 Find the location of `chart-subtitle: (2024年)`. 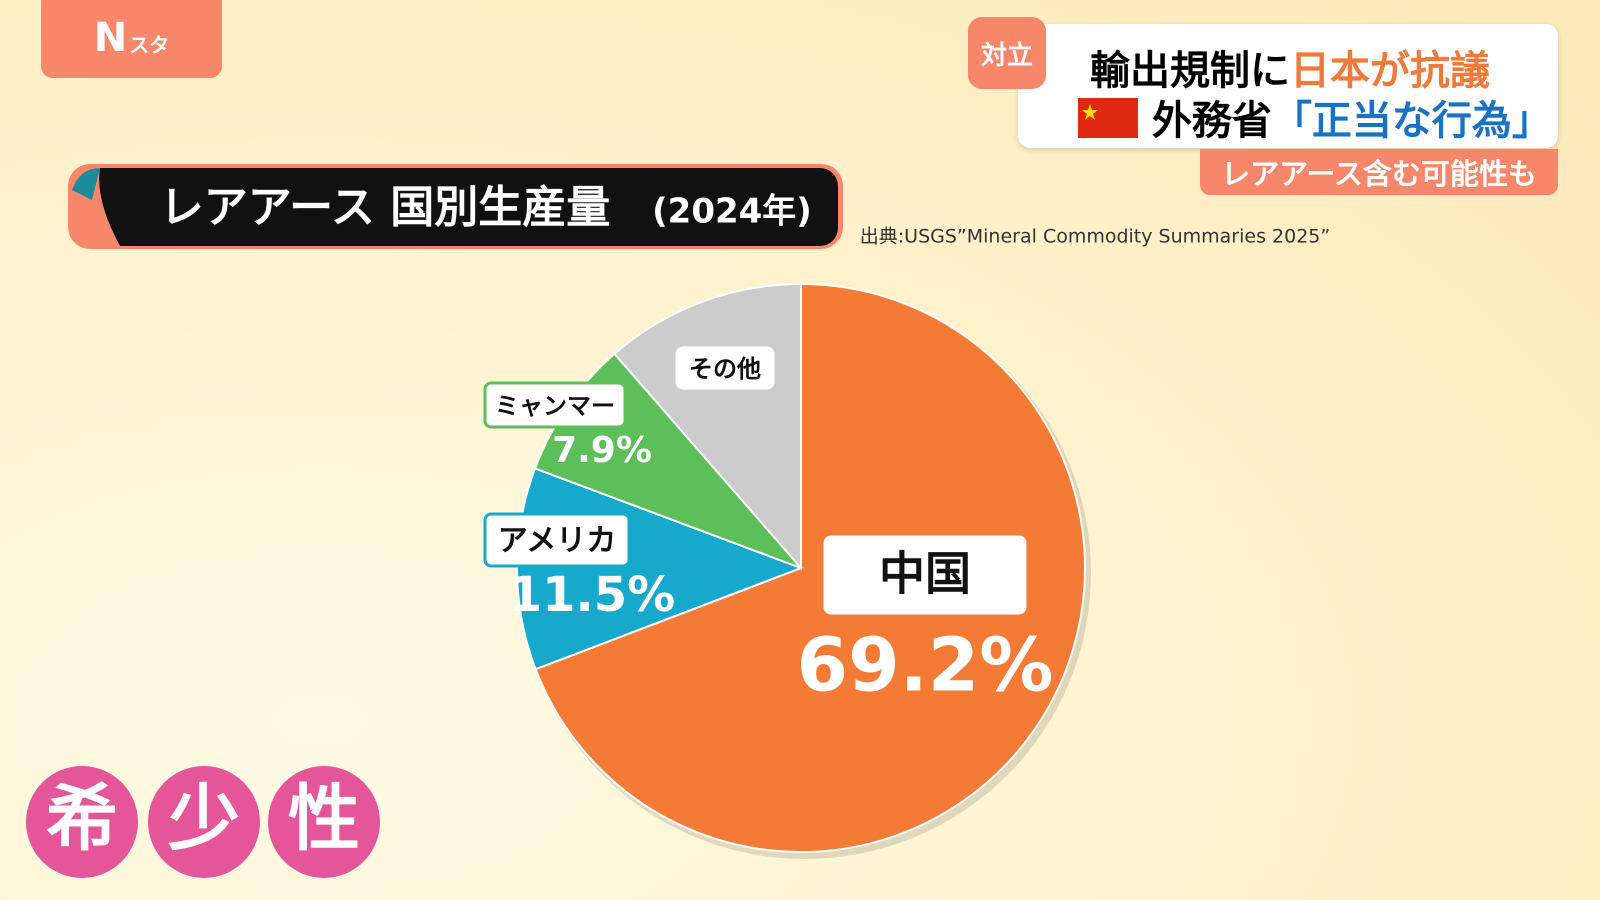

chart-subtitle: (2024年) is located at coordinates (732, 212).